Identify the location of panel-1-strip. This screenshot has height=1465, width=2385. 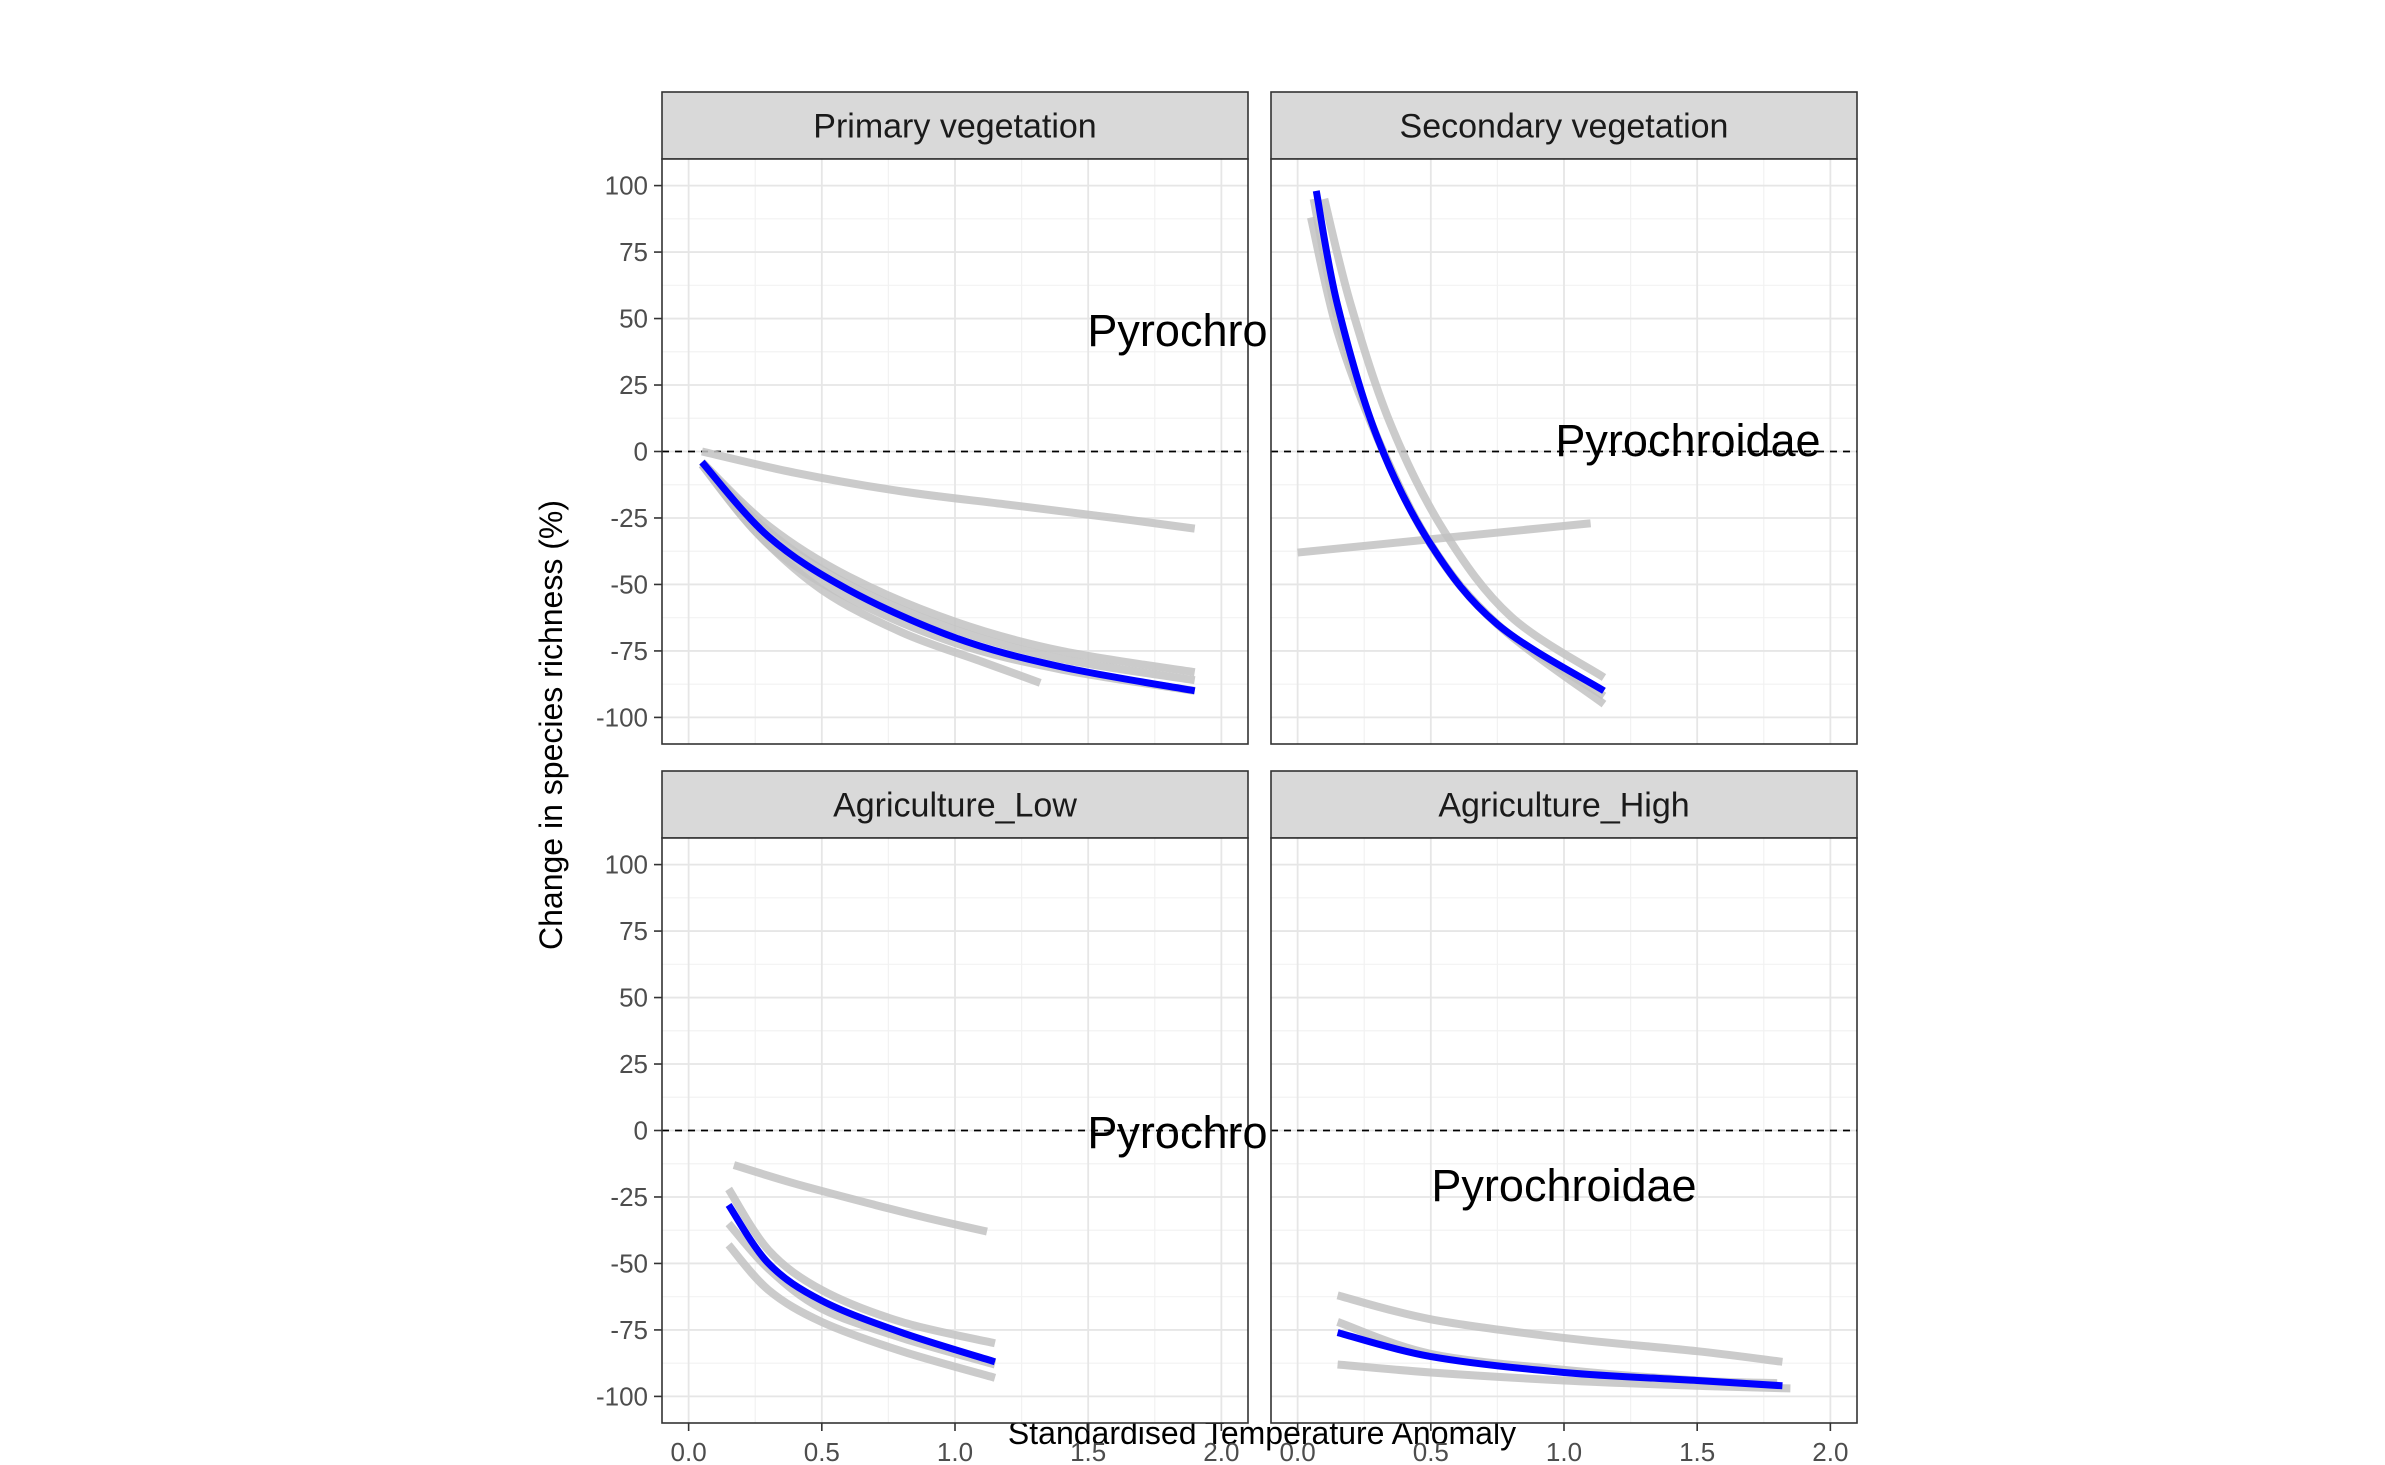
(955, 125).